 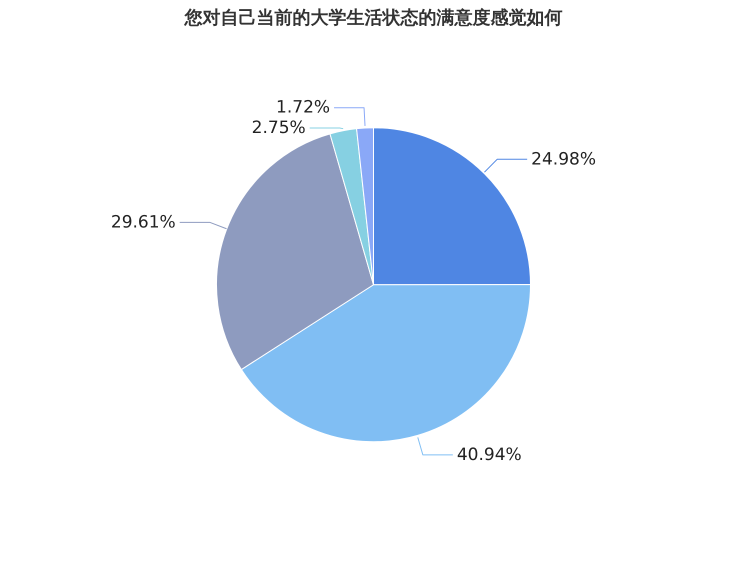 What do you see at coordinates (143, 222) in the screenshot?
I see `data-label: 29.61%` at bounding box center [143, 222].